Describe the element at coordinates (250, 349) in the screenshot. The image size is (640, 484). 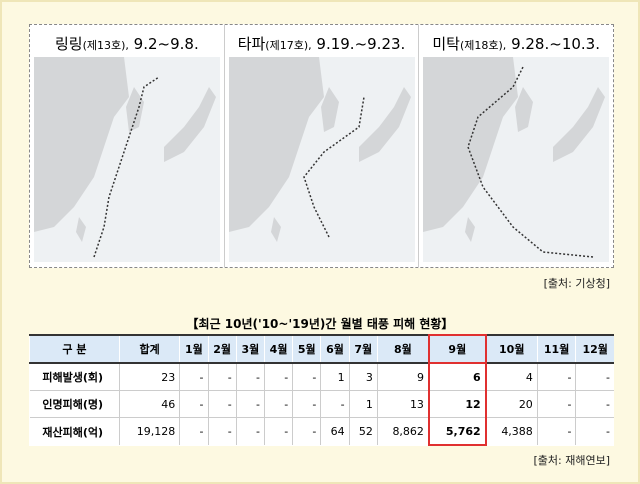
I see `column-header: 3월` at that location.